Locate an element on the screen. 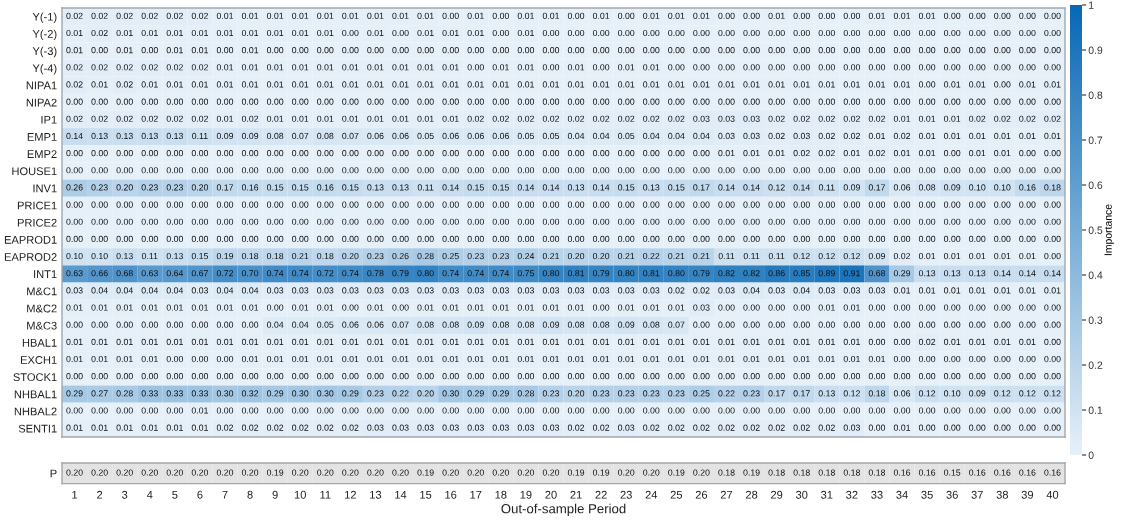  x-tick-label: 37 is located at coordinates (977, 494).